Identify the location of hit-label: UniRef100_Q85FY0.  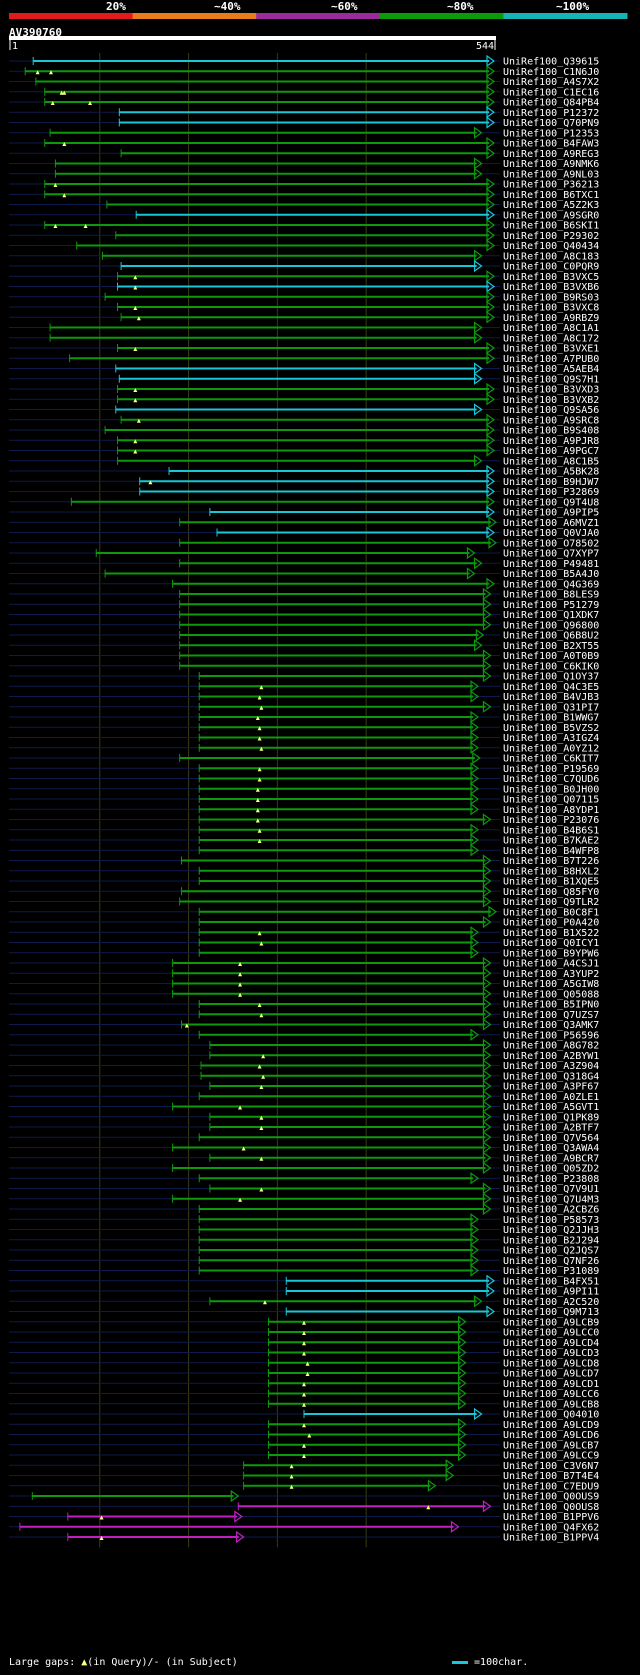
(551, 892).